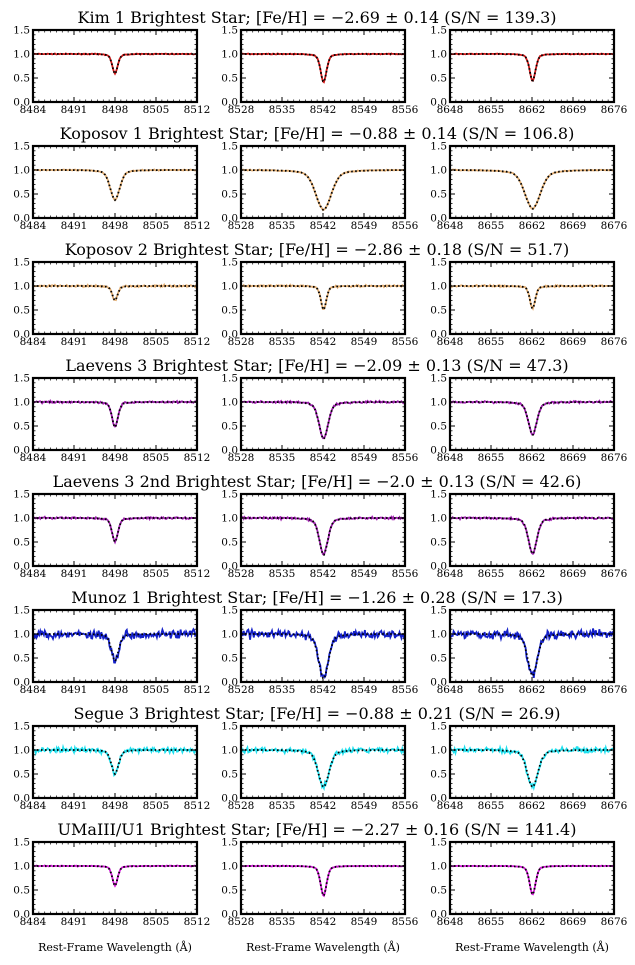  I want to click on x-tick-label: 8528, so click(241, 342).